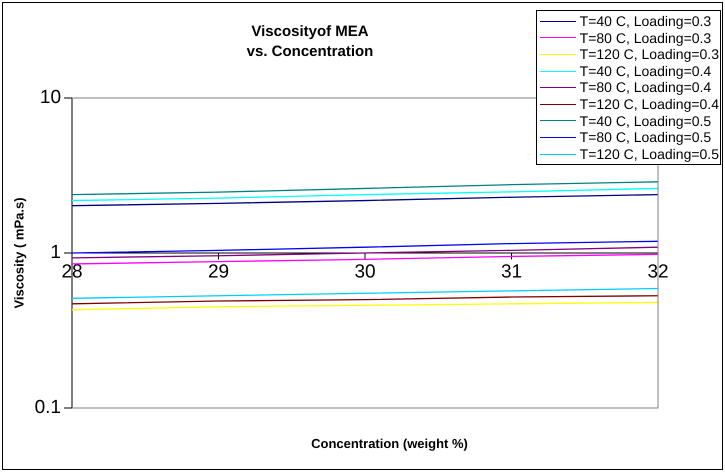  I want to click on x-tick-label: 29, so click(219, 272).